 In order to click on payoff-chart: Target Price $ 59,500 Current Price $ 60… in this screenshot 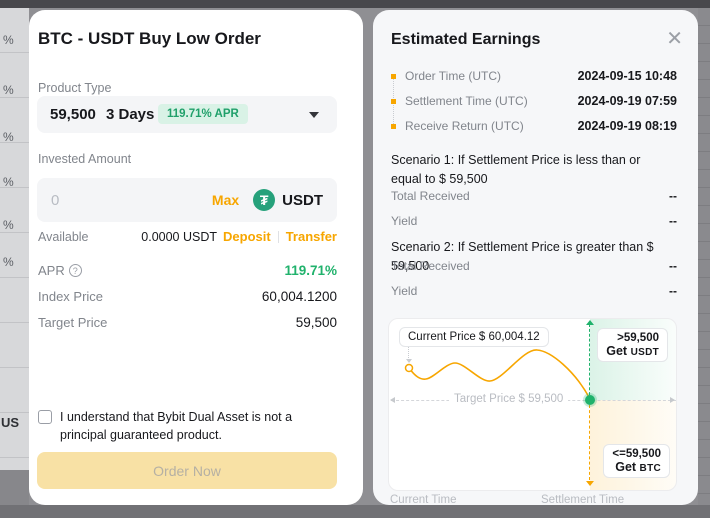, I will do `click(532, 404)`.